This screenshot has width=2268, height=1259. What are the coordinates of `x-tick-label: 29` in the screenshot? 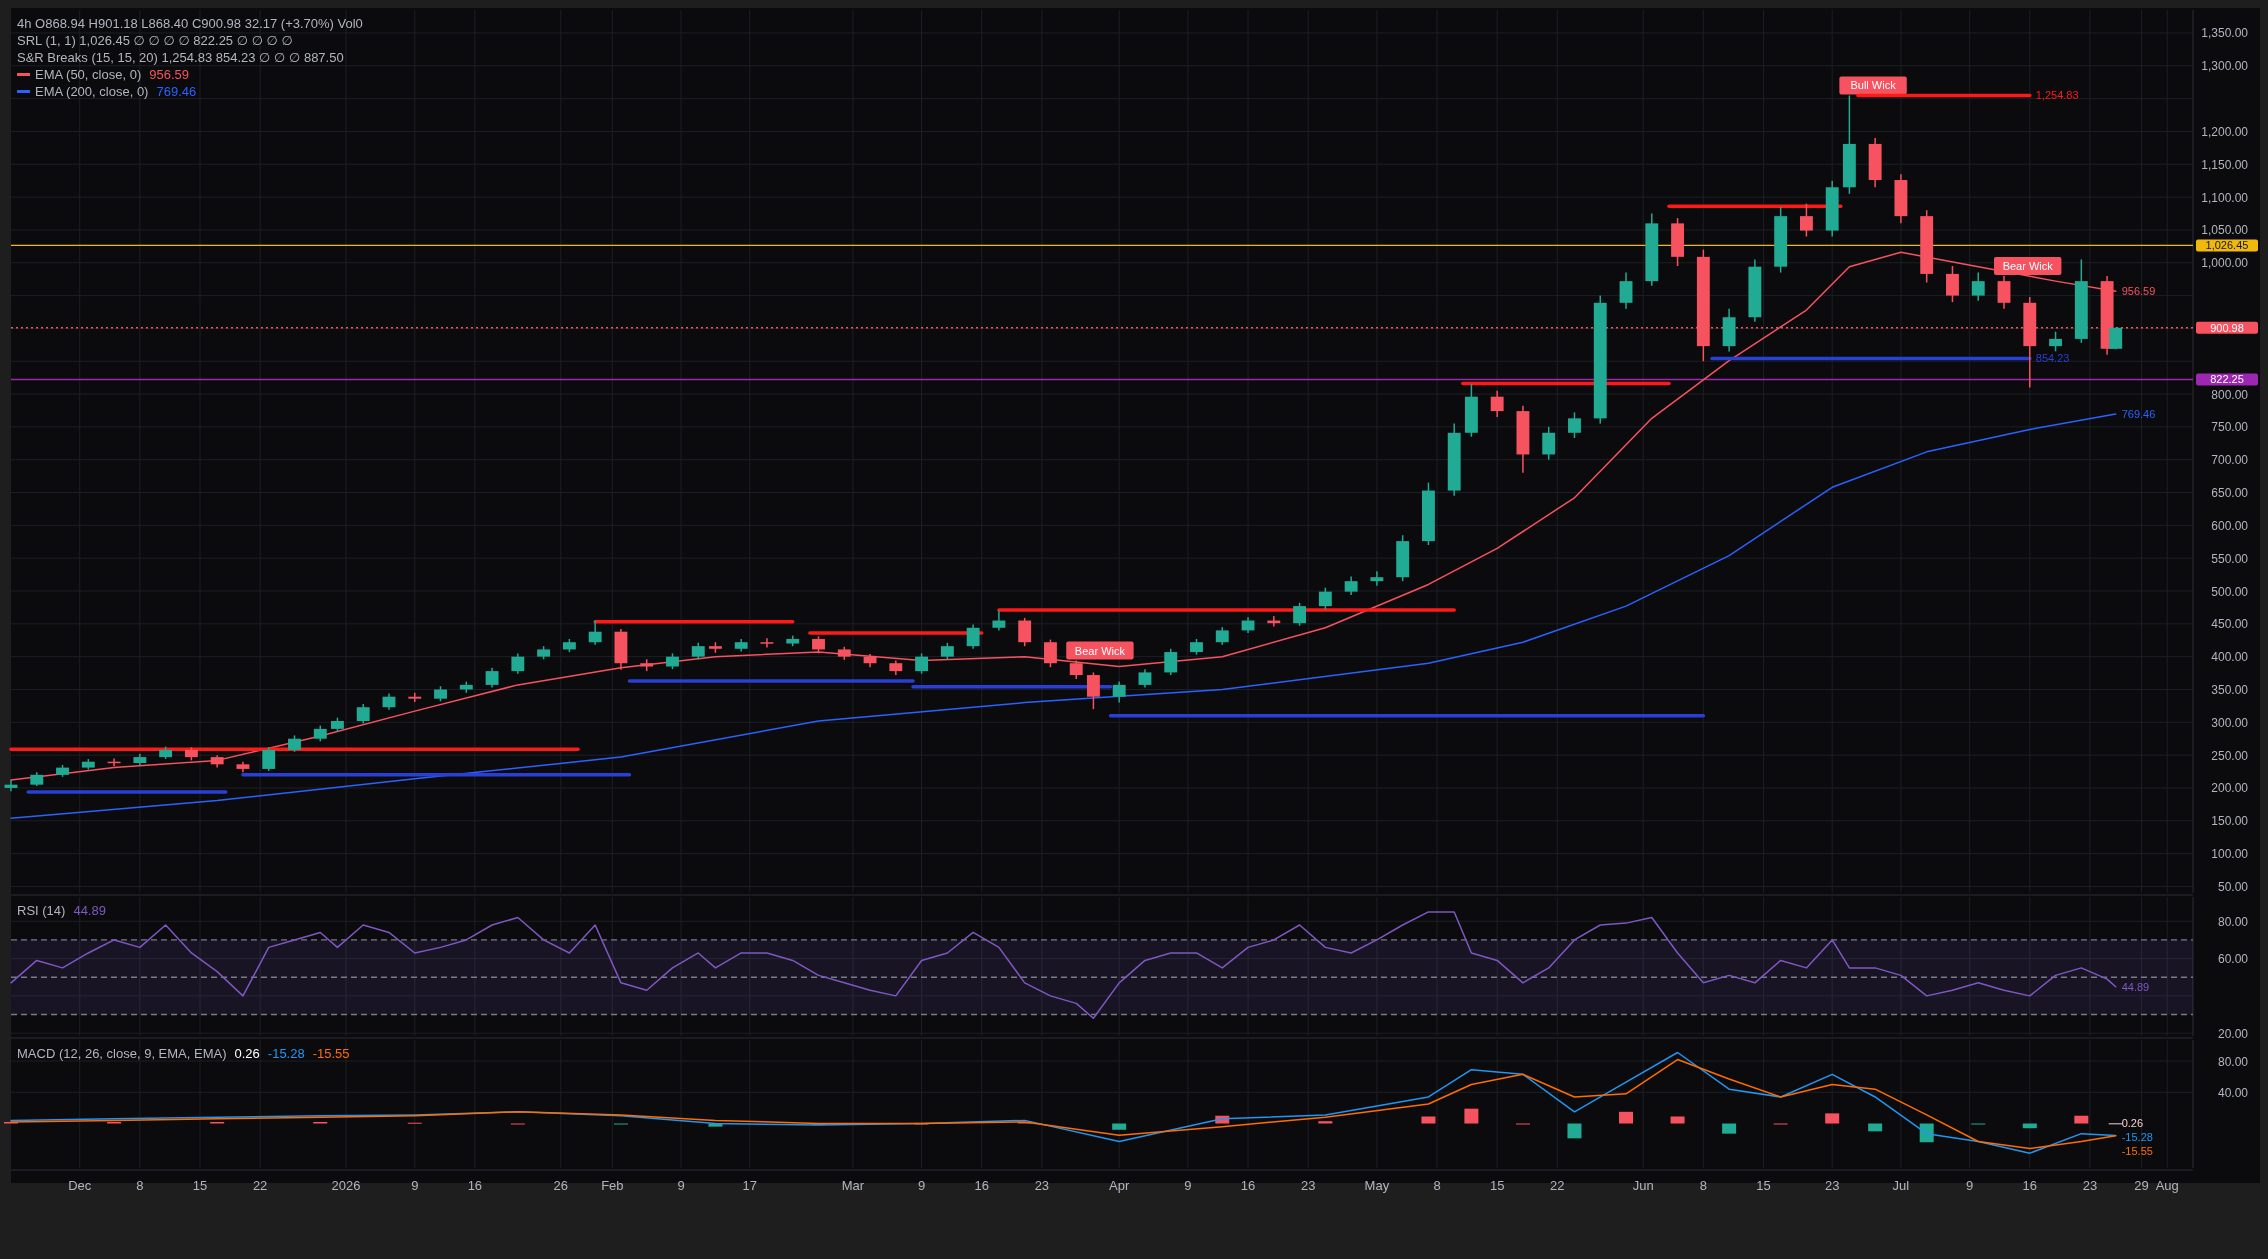 It's located at (2141, 1185).